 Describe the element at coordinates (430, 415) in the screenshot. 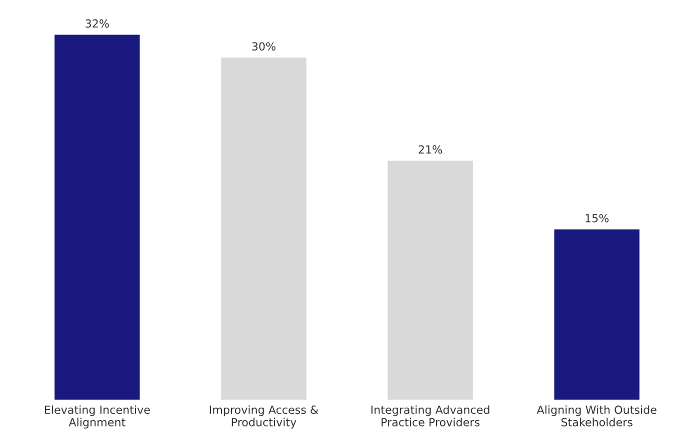

I see `x-tick-label: Integrating Advanced Practice Providers` at that location.